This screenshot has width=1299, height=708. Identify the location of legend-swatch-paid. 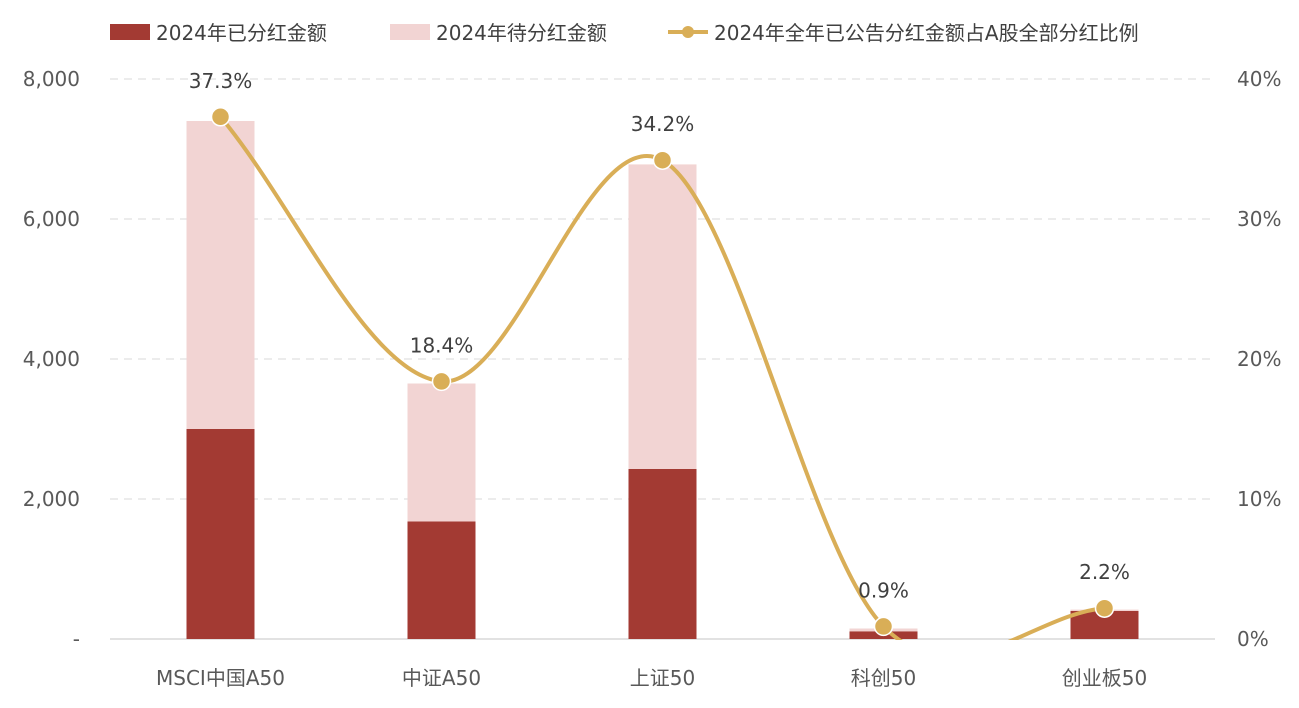
(130, 31).